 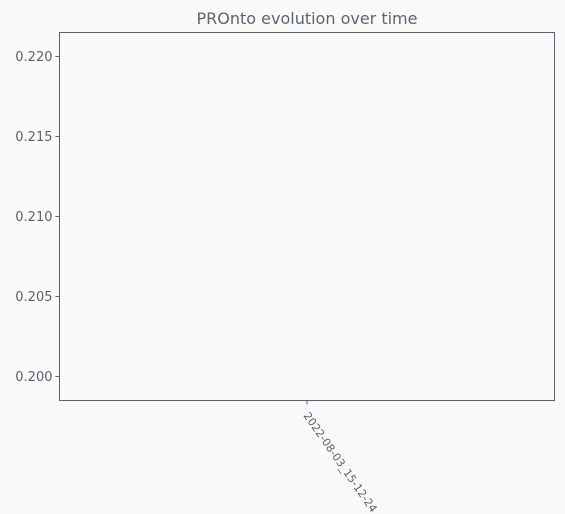 I want to click on y-tick-label: 0.200, so click(x=33, y=377).